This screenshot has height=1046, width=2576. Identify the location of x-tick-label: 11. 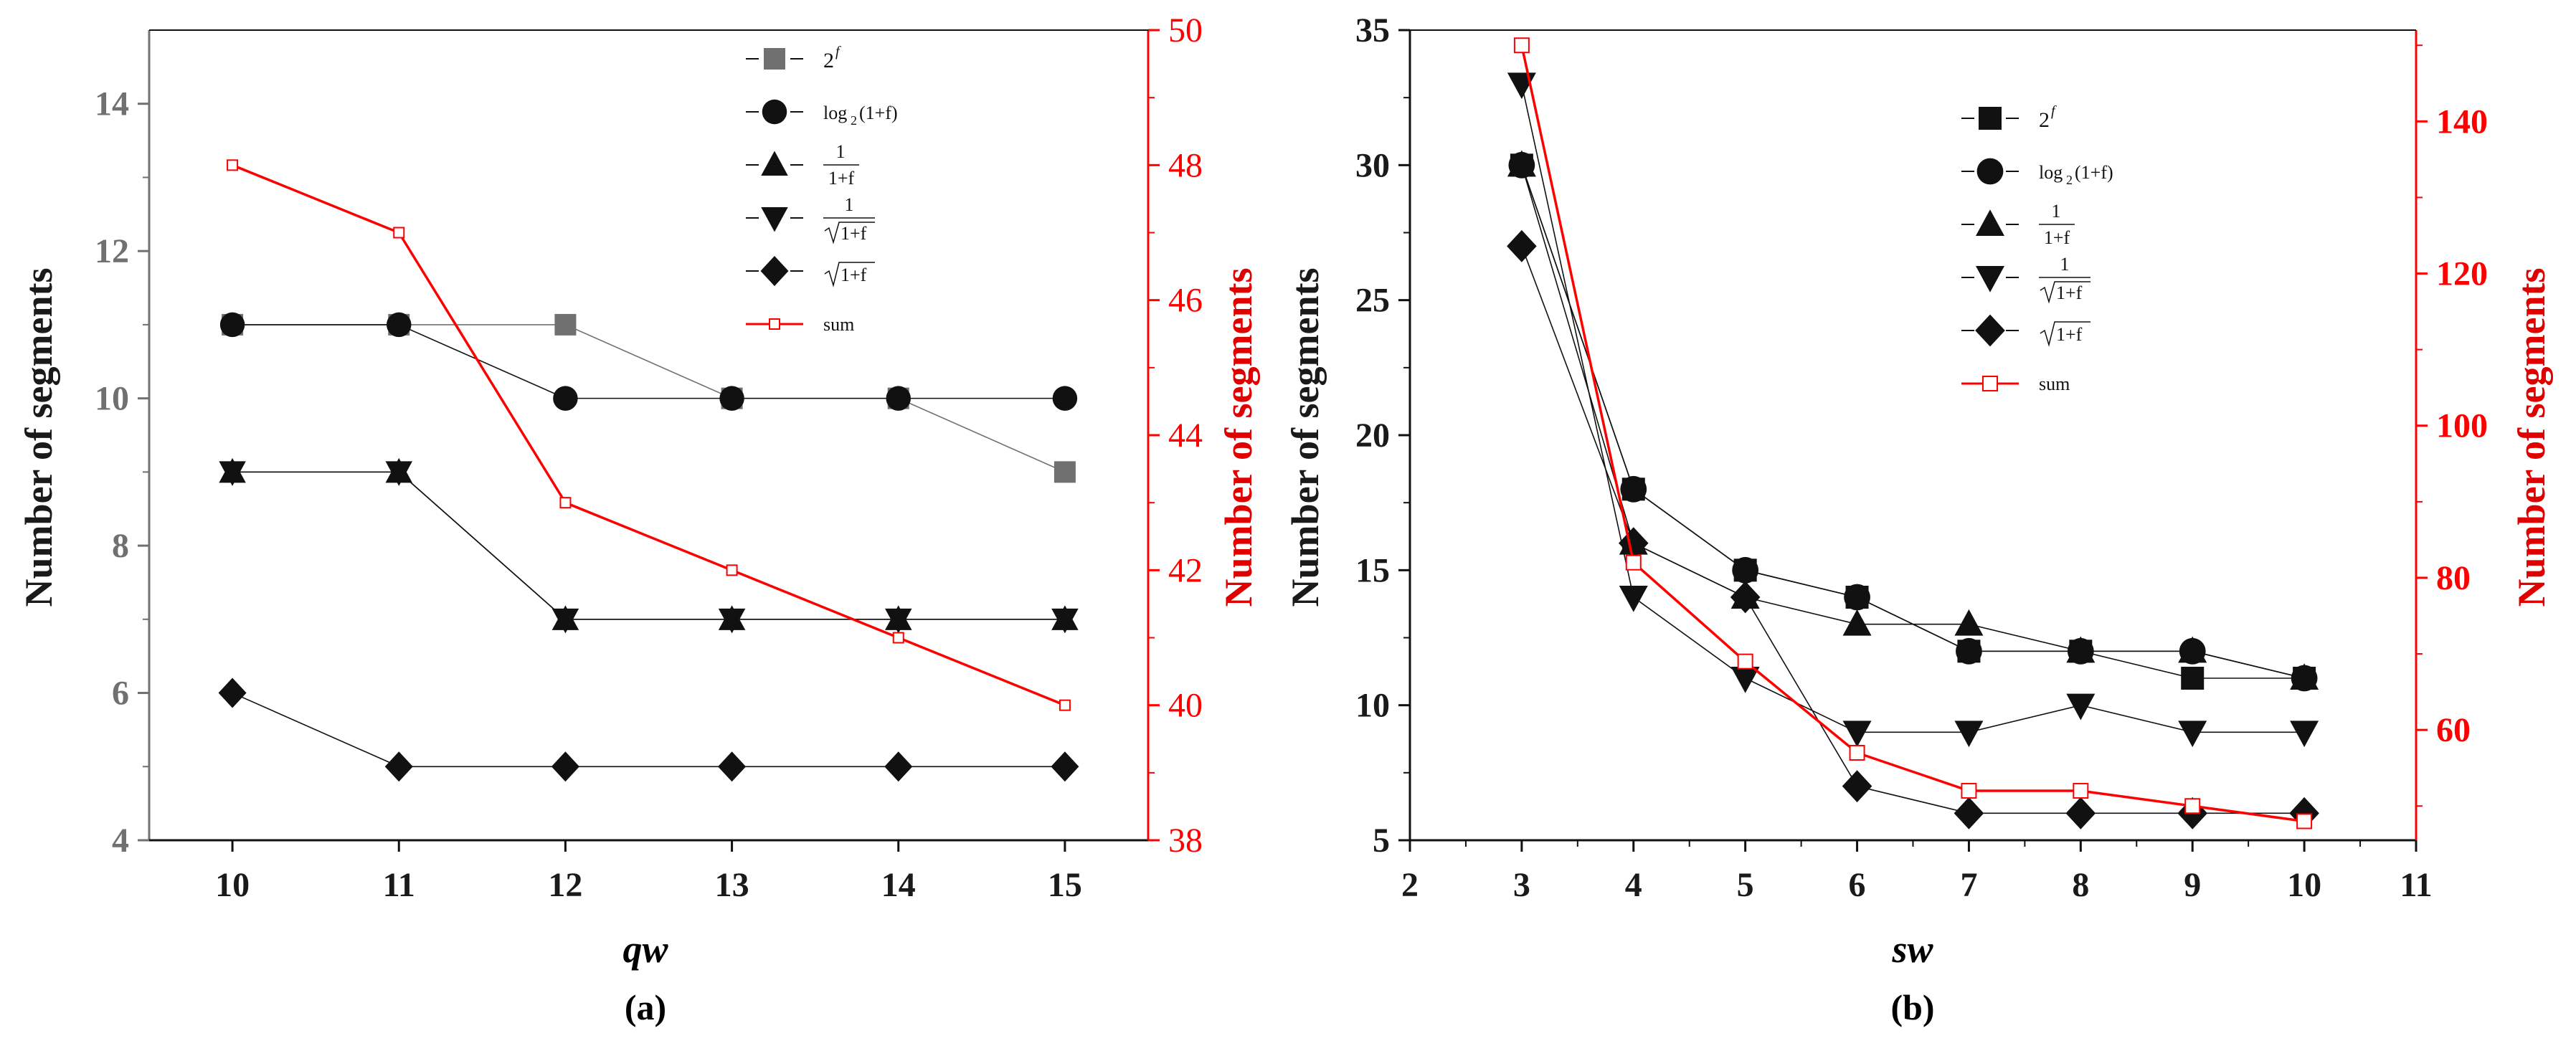
(399, 885).